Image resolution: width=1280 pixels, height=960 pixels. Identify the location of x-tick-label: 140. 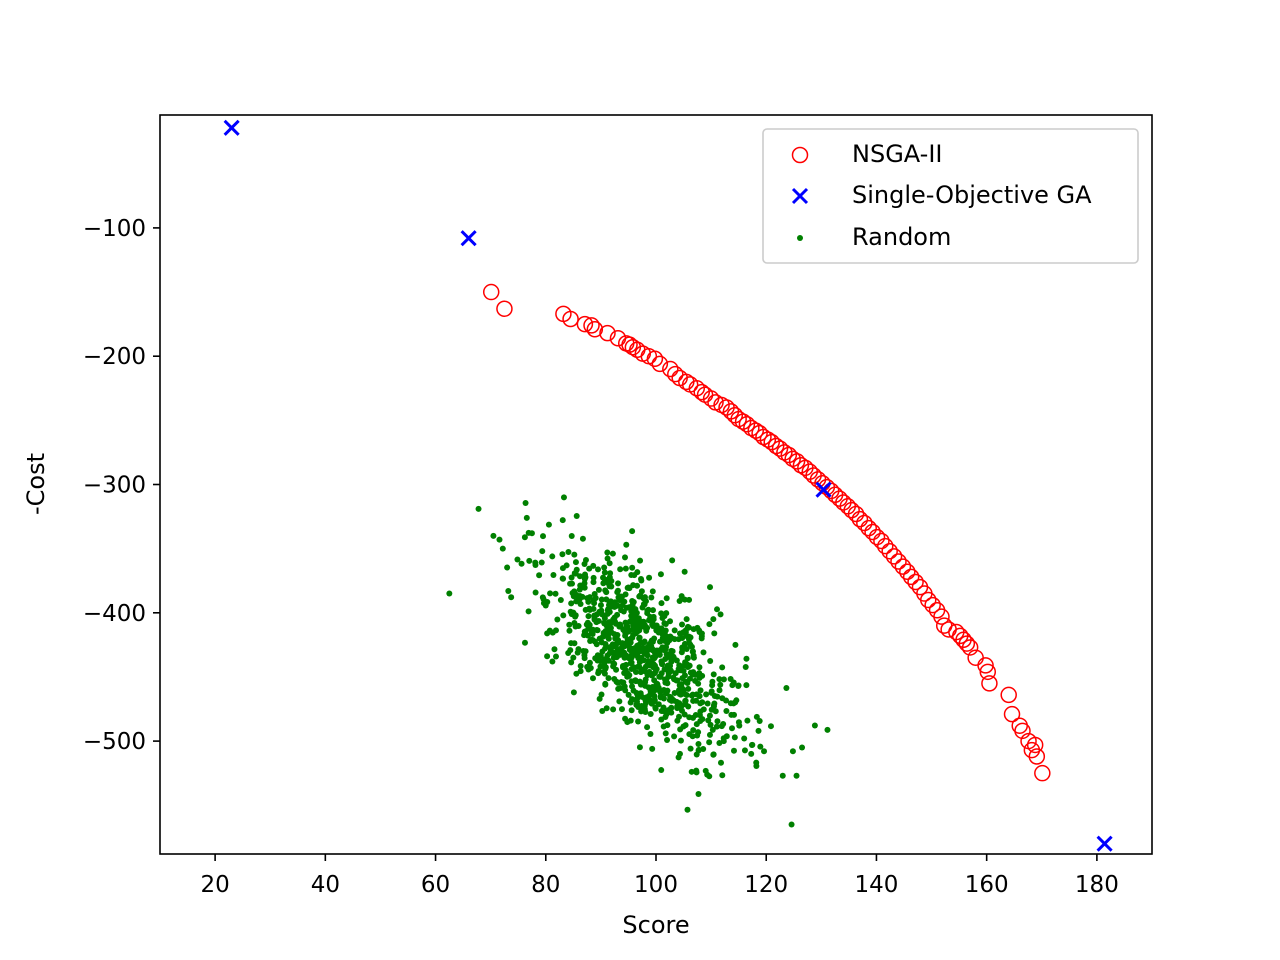
(876, 885).